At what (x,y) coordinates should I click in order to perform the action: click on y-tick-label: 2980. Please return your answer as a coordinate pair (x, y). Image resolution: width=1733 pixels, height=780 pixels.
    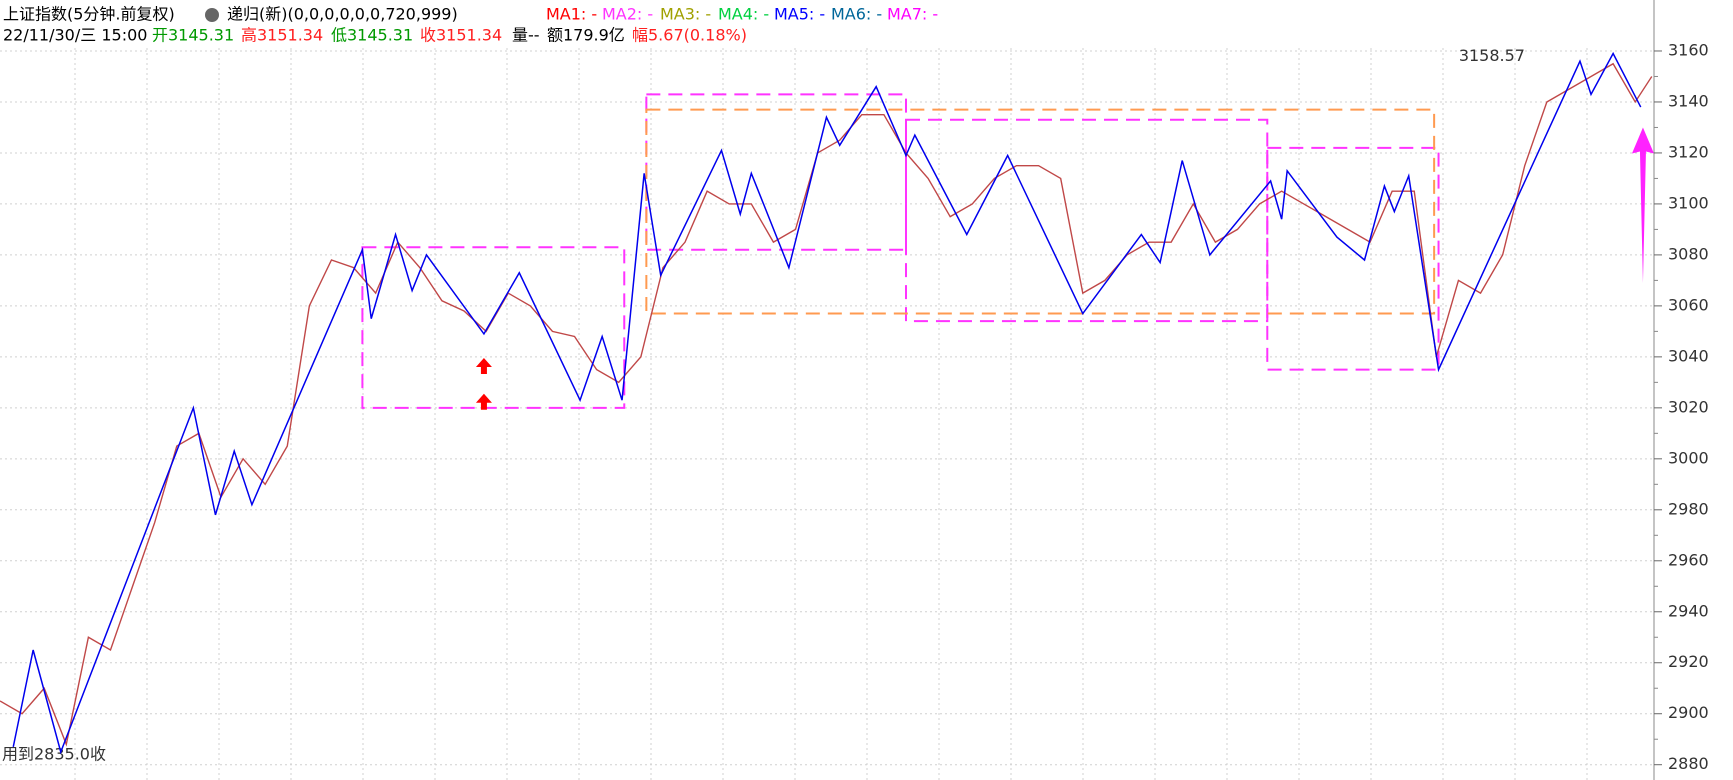
    Looking at the image, I should click on (1688, 508).